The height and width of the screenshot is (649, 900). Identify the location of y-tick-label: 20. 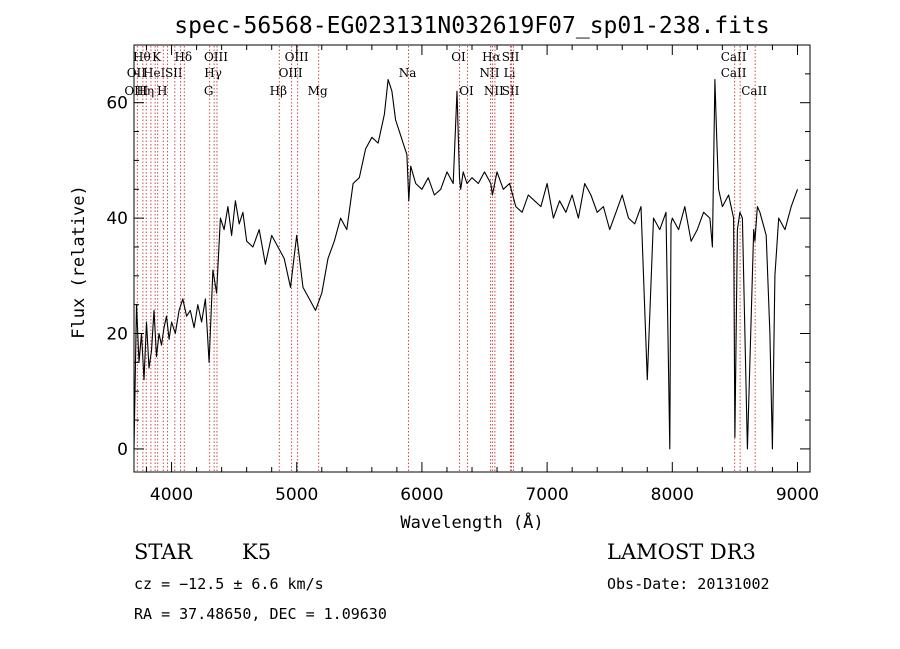
(117, 335).